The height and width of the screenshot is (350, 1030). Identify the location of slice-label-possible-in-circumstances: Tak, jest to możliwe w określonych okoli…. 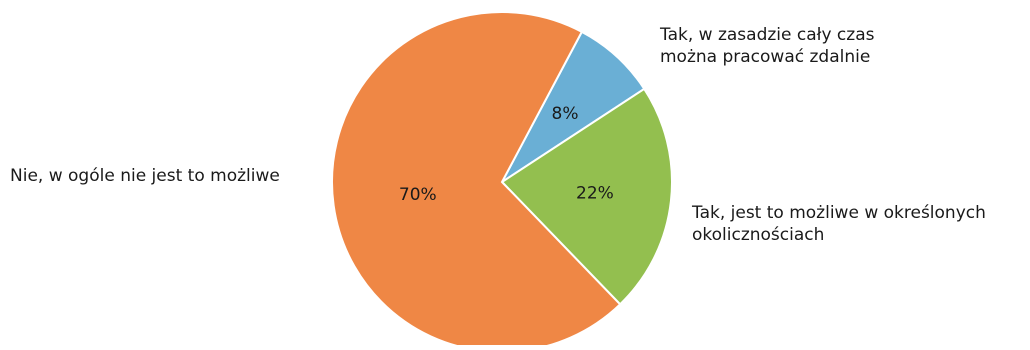
(839, 224).